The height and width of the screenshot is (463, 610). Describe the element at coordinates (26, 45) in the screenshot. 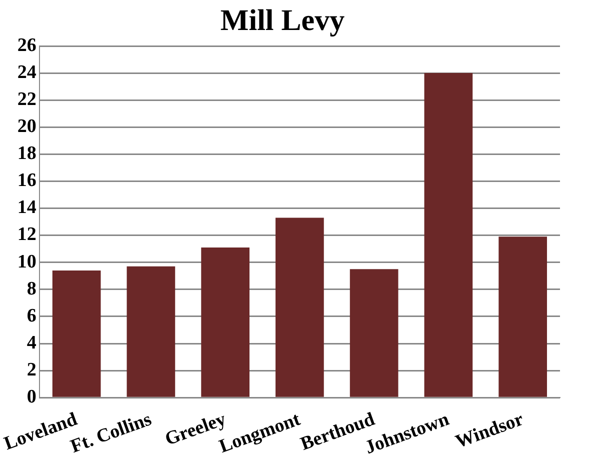

I see `y-tick-label: 26` at that location.